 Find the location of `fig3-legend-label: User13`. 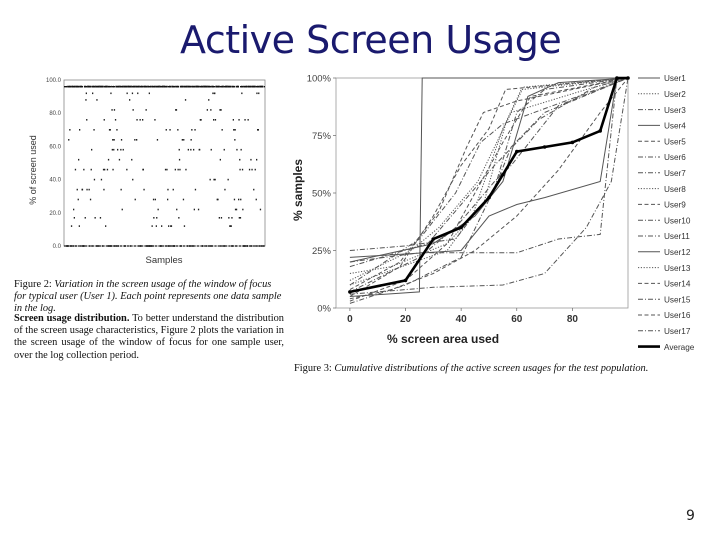

fig3-legend-label: User13 is located at coordinates (677, 268).